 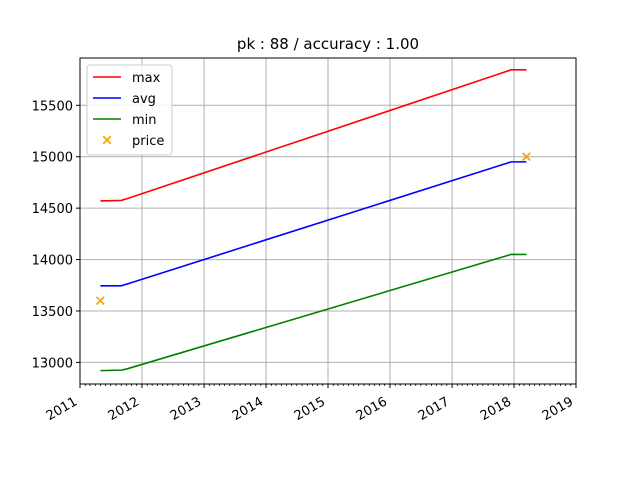 What do you see at coordinates (125, 120) in the screenshot?
I see `legend-entry-min: min` at bounding box center [125, 120].